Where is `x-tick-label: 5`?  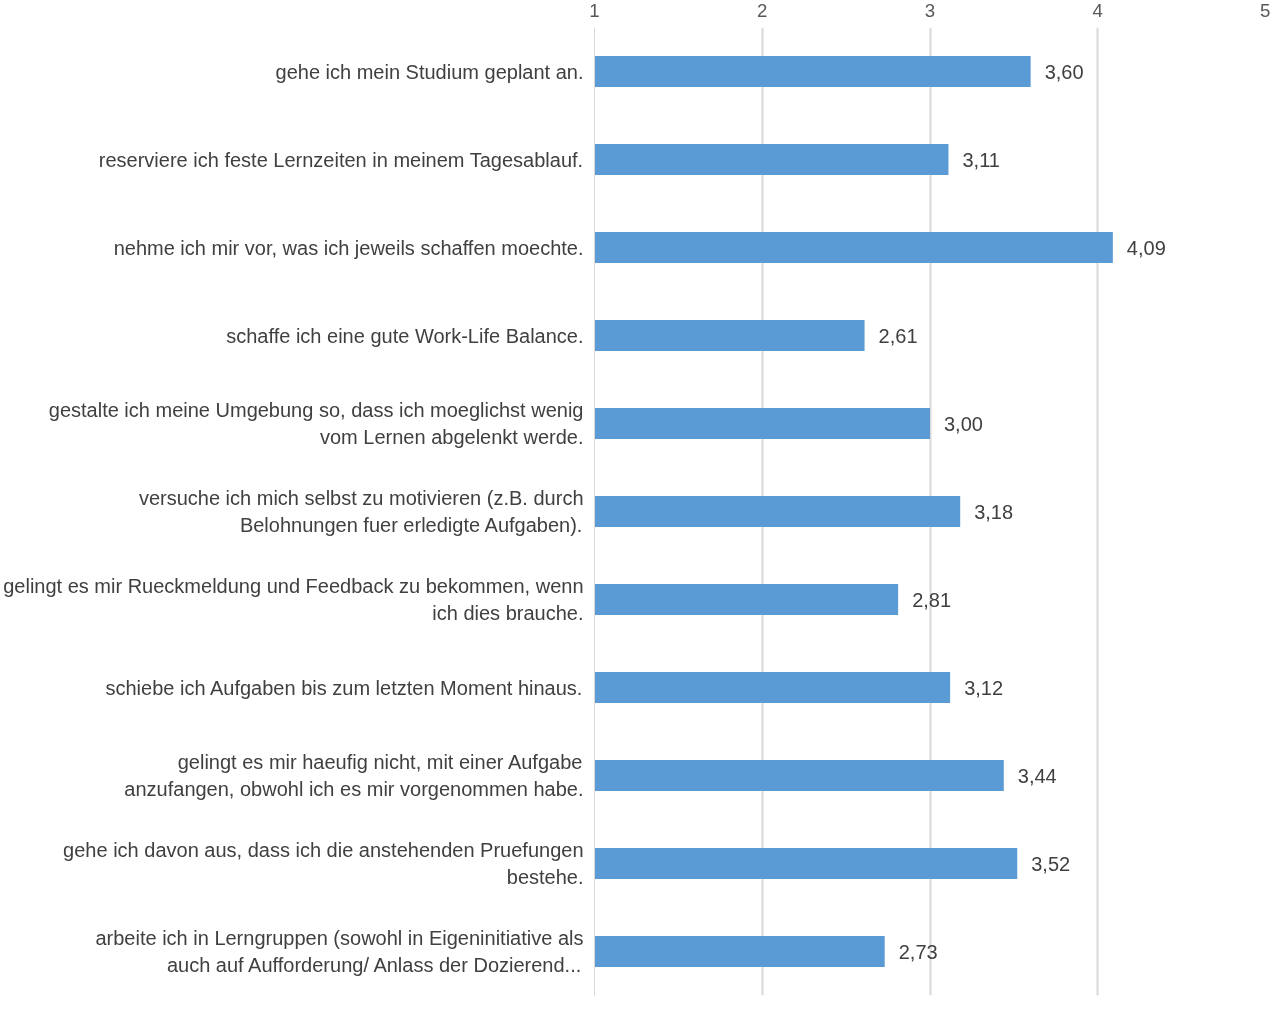 x-tick-label: 5 is located at coordinates (1265, 10).